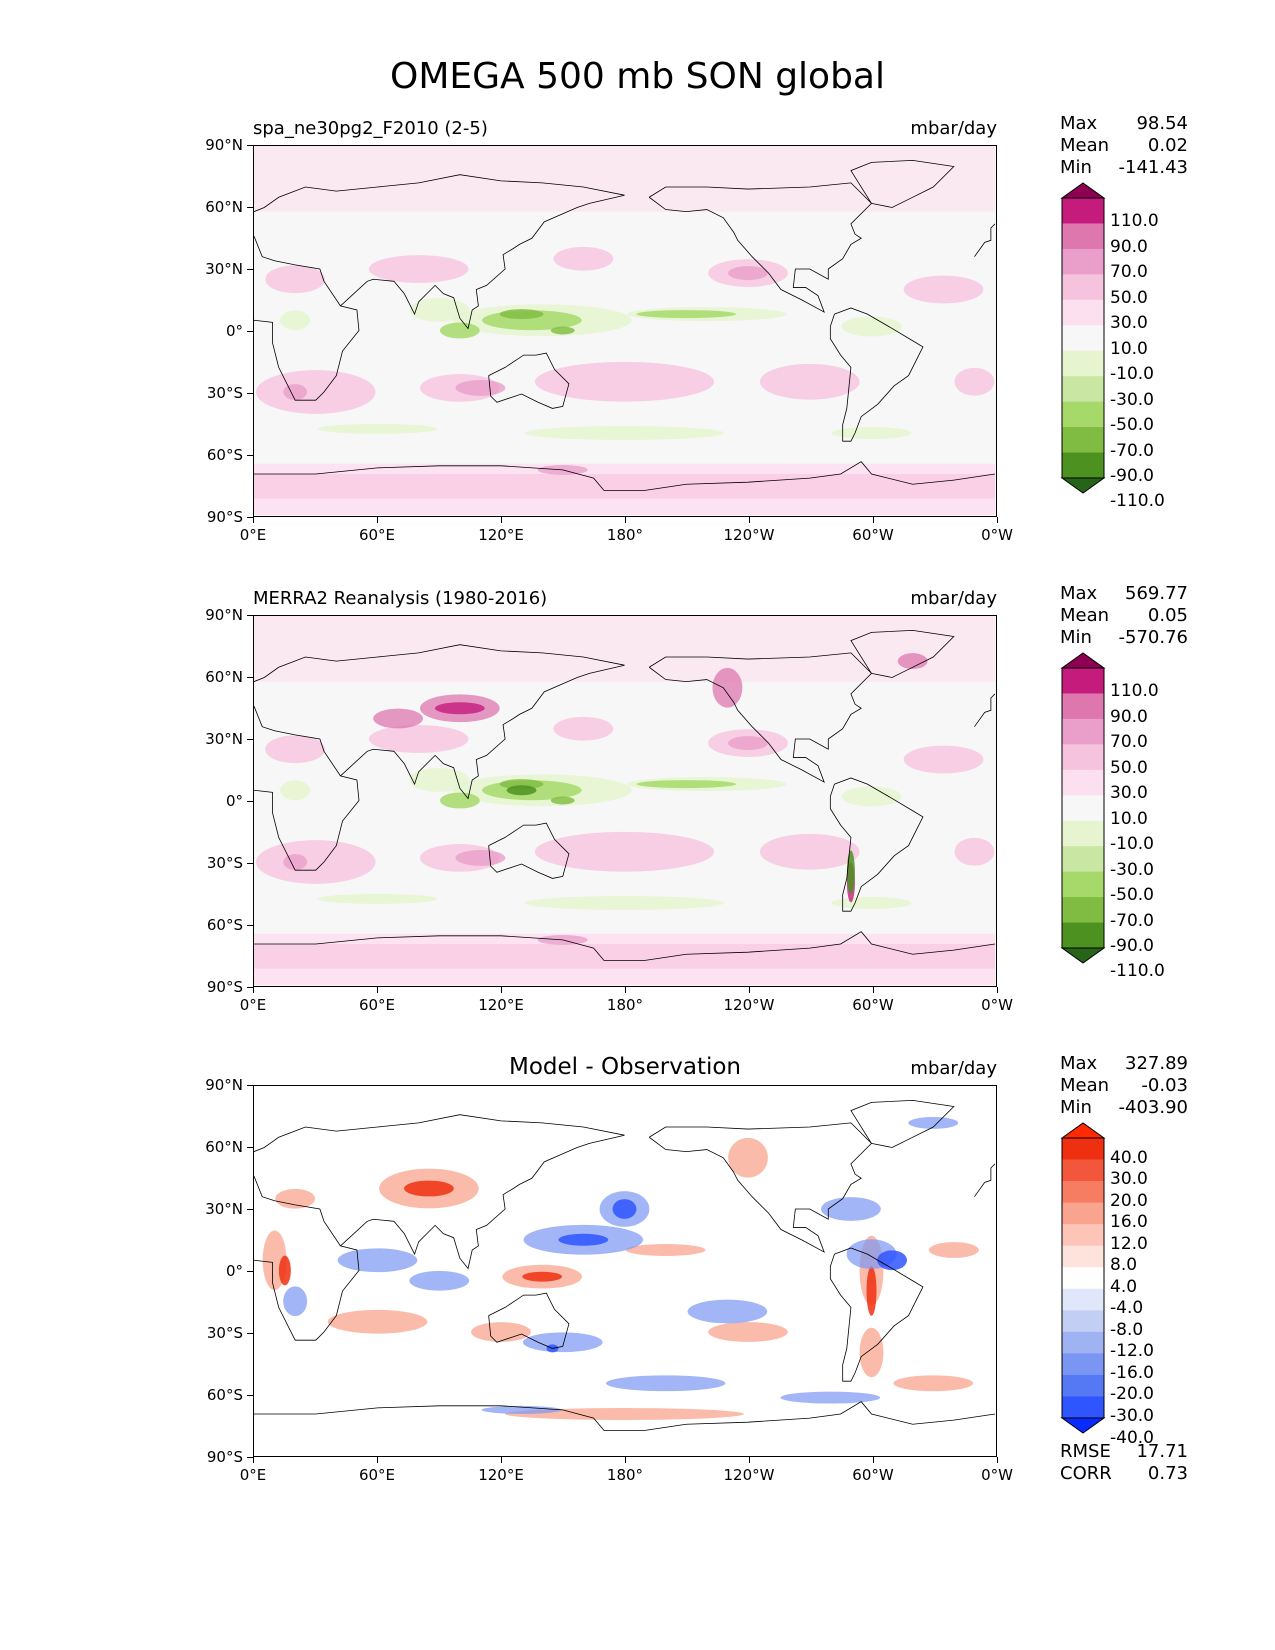  What do you see at coordinates (1132, 1416) in the screenshot?
I see `colorbar-tick-label: -30.0` at bounding box center [1132, 1416].